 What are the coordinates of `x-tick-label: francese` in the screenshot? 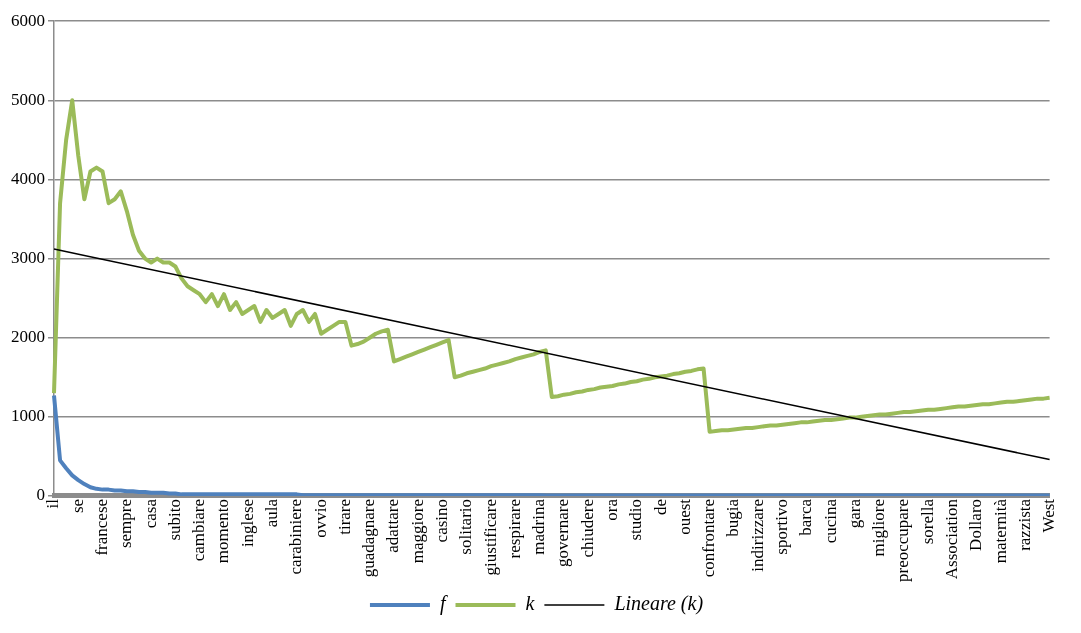 It's located at (102, 527).